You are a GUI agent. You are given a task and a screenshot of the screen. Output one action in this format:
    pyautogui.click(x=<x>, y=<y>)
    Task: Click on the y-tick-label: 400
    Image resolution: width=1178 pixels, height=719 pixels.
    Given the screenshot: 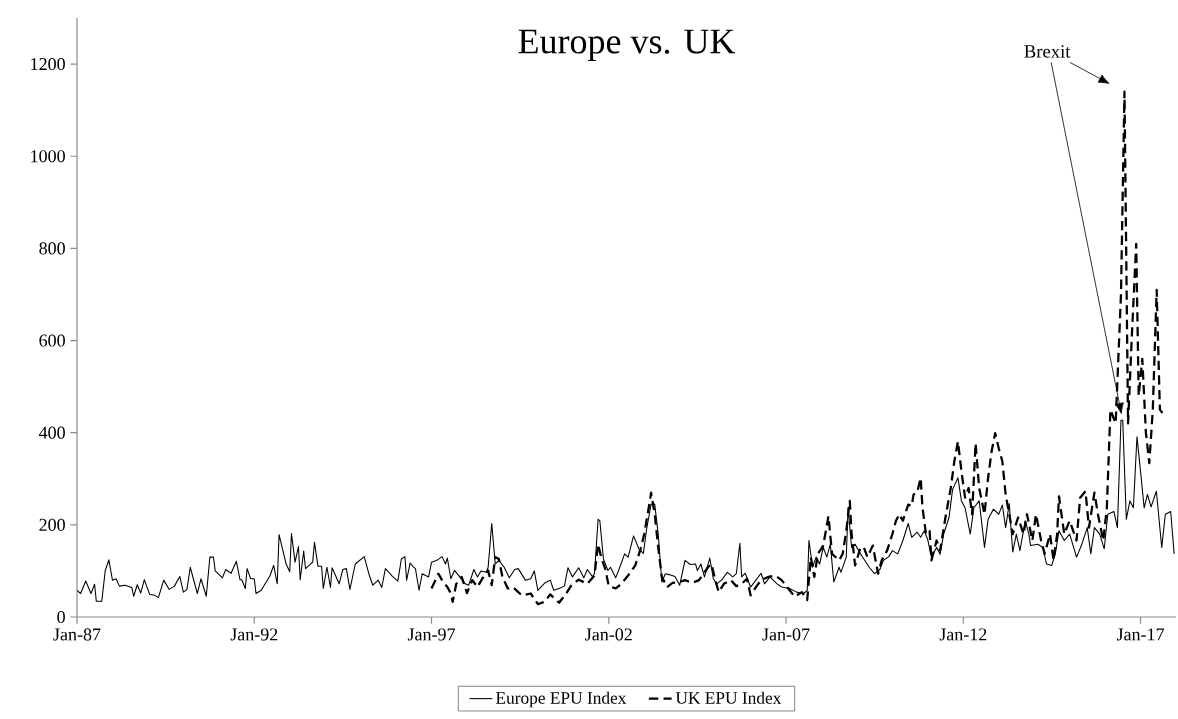 What is the action you would take?
    pyautogui.click(x=51, y=432)
    